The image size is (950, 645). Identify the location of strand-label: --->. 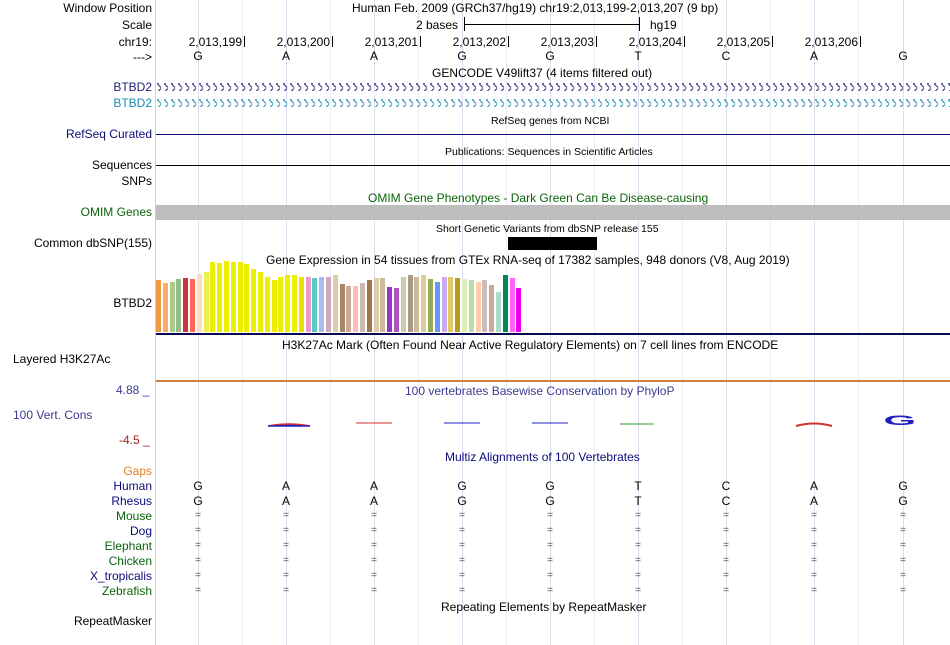
(142, 57).